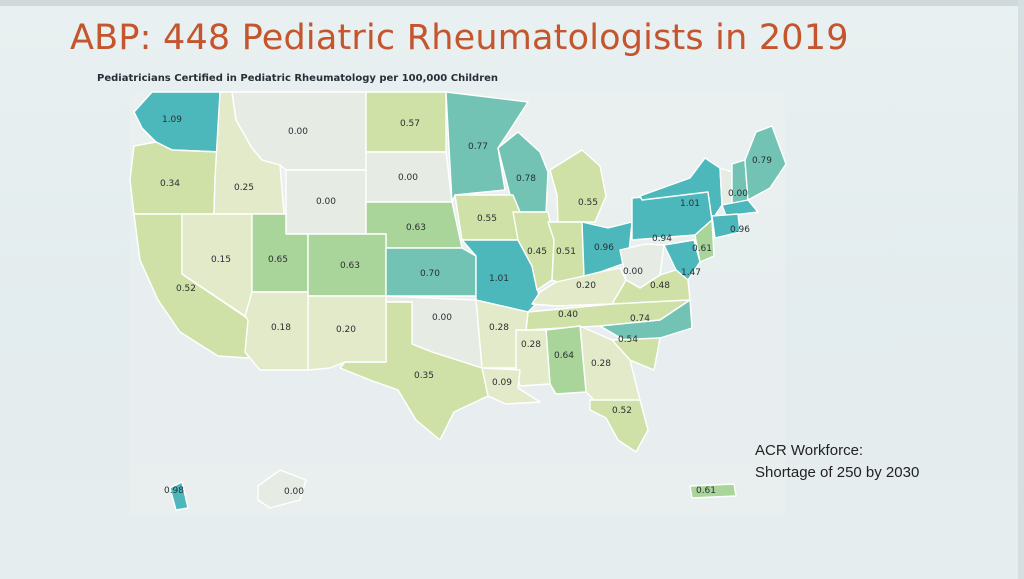  I want to click on state-value-wv: 0.00, so click(633, 272).